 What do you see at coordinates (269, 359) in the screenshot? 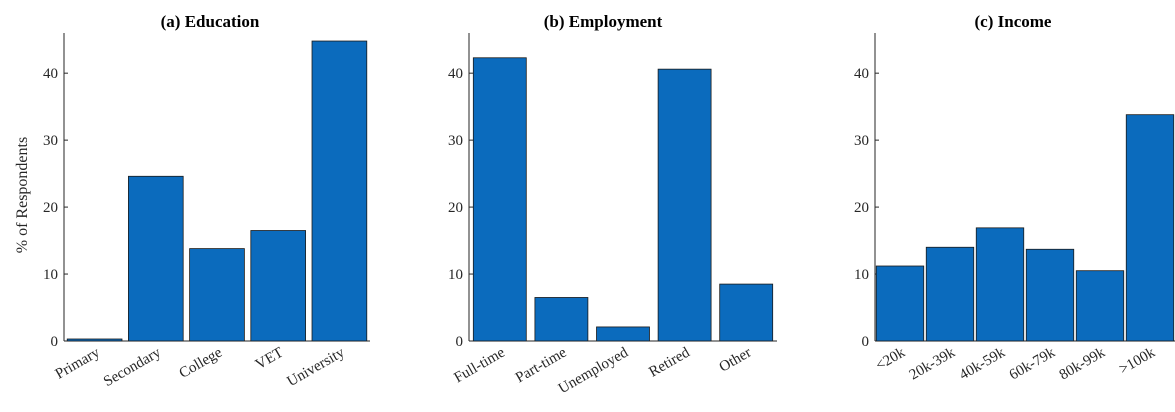
I see `x-tick-label: VET` at bounding box center [269, 359].